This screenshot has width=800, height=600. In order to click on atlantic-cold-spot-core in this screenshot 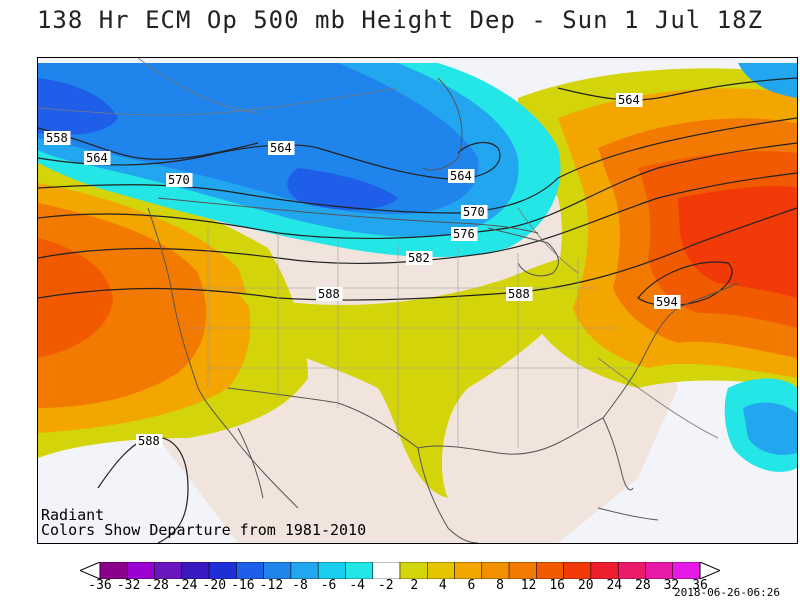, I will do `click(770, 428)`.